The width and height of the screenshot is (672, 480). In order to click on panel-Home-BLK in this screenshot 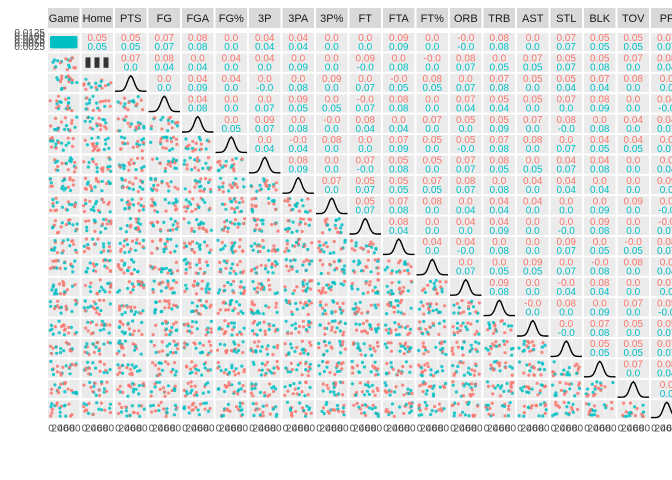, I will do `click(600, 62)`.